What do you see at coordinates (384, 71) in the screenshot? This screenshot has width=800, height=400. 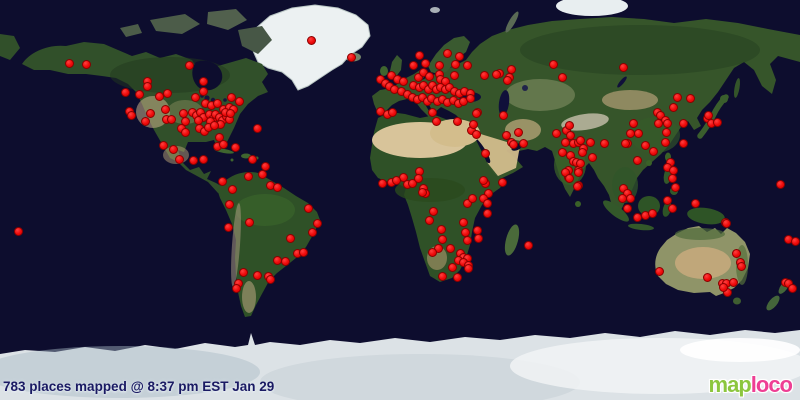 I see `ireland` at bounding box center [384, 71].